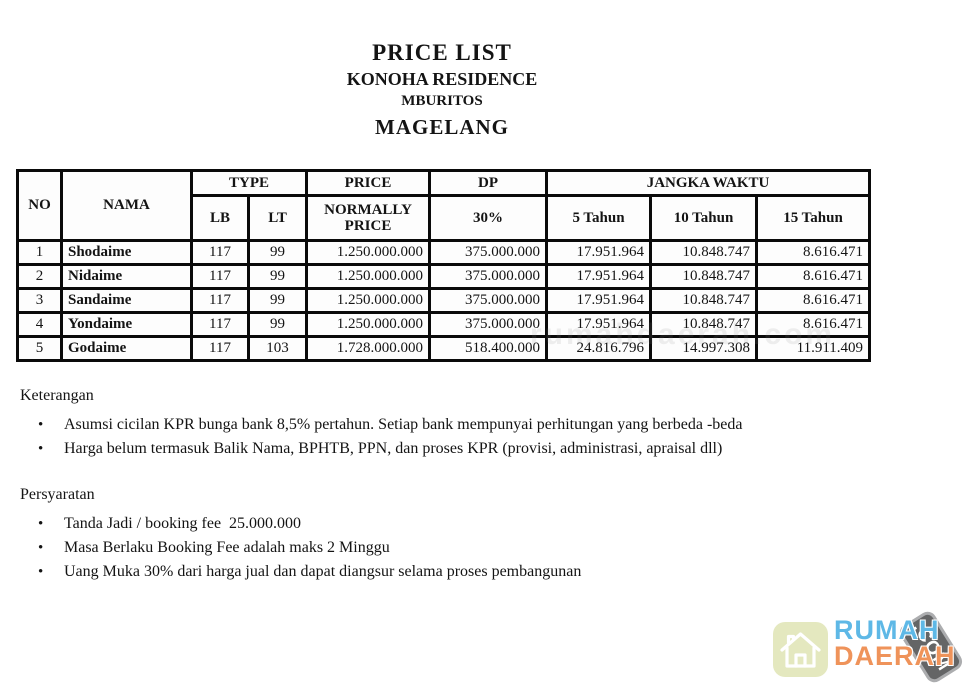 The height and width of the screenshot is (690, 980). What do you see at coordinates (488, 348) in the screenshot?
I see `cell-dp: 518.400.000` at bounding box center [488, 348].